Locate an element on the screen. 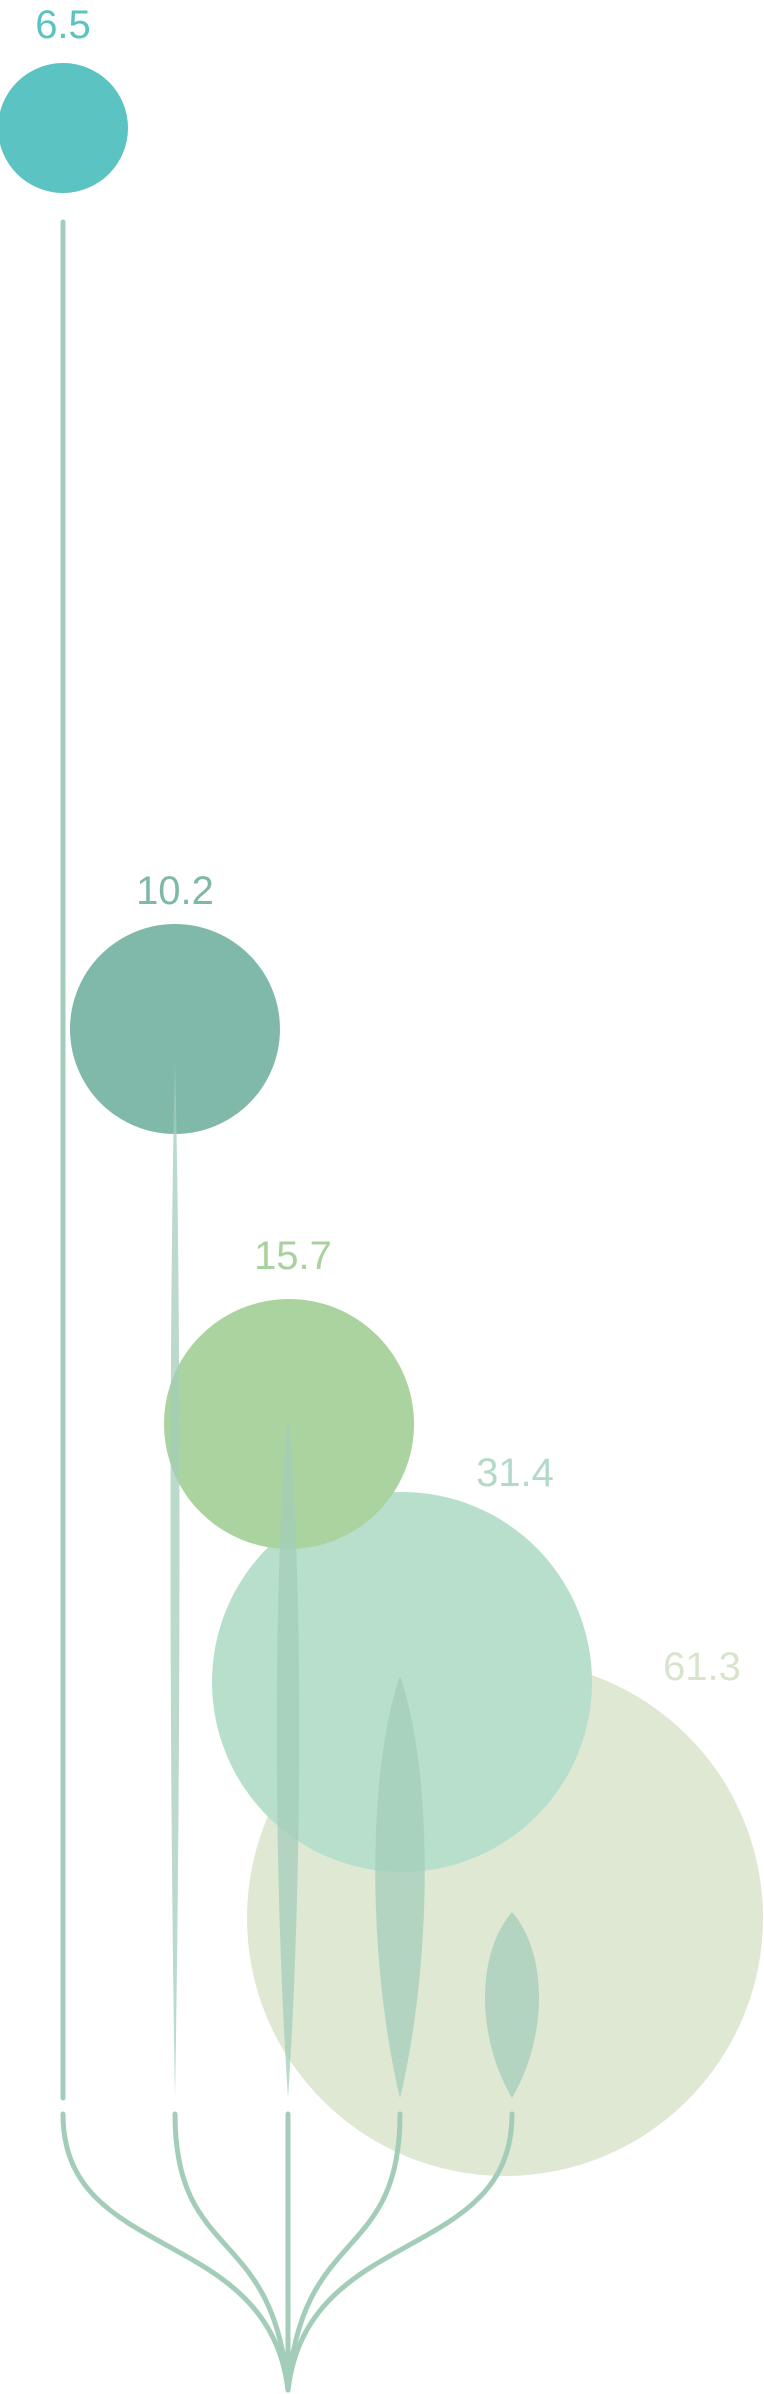 This screenshot has height=2394, width=764. value-label-61-3: 61.3 is located at coordinates (702, 1667).